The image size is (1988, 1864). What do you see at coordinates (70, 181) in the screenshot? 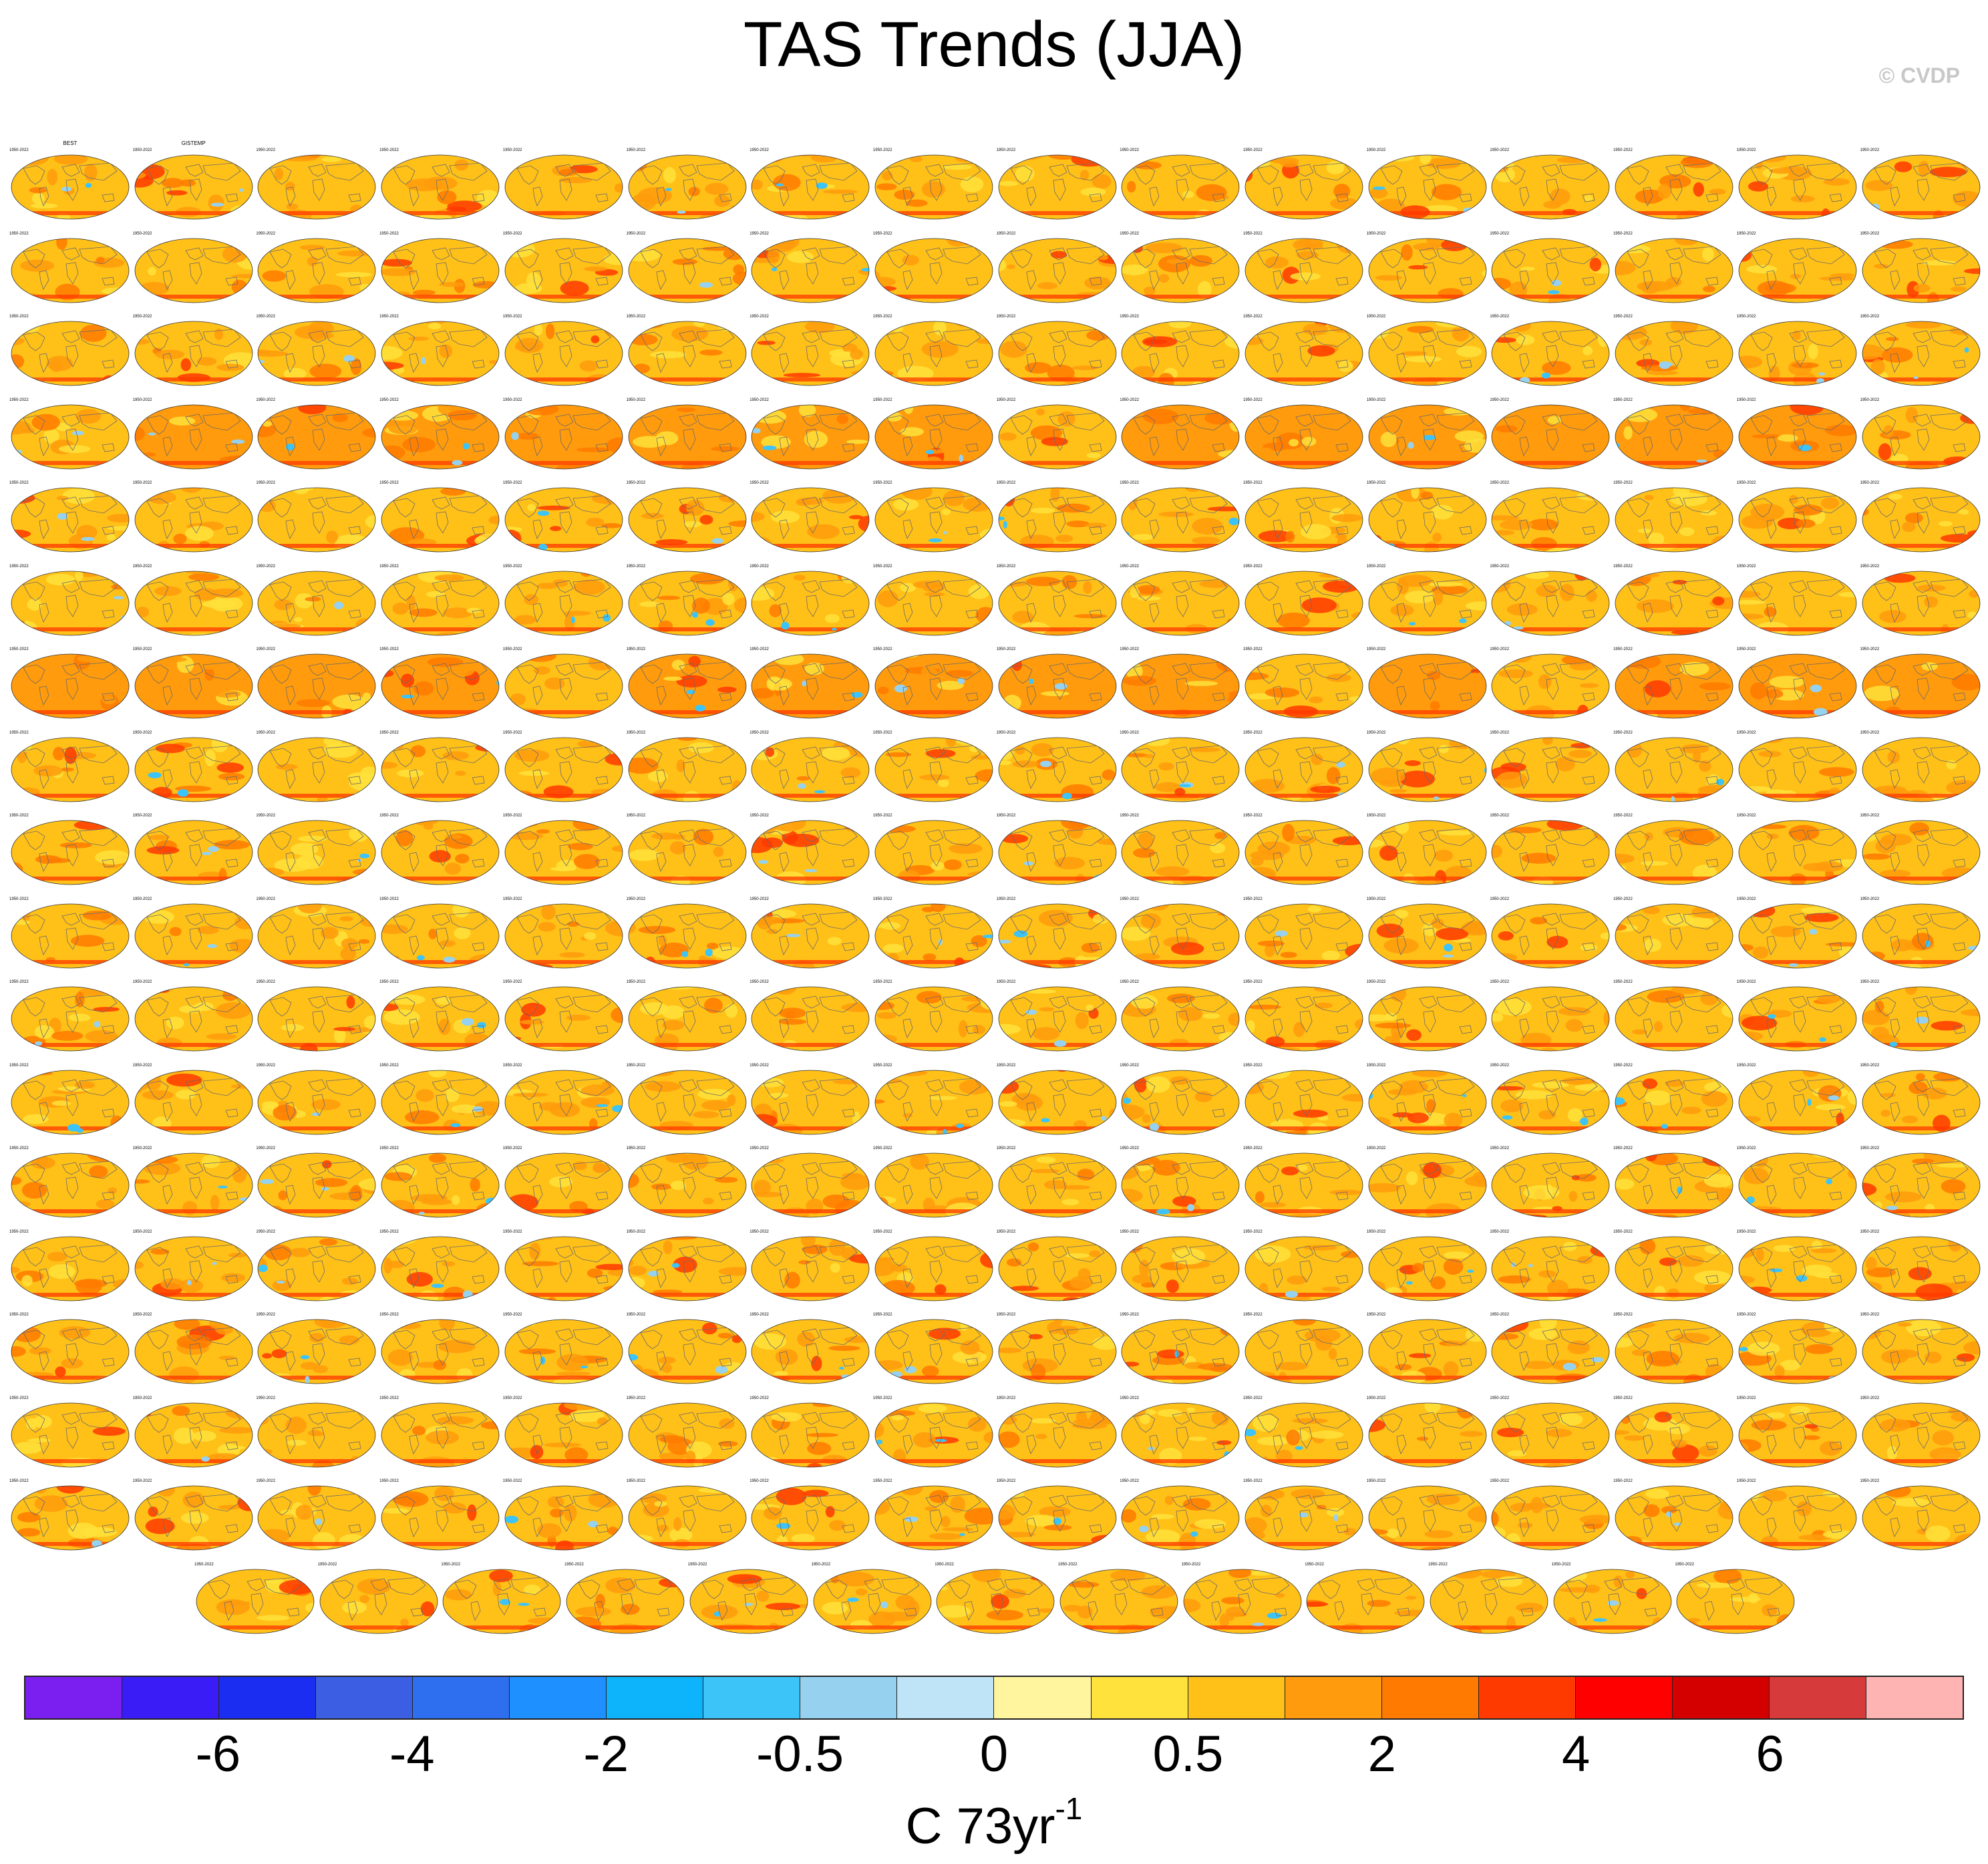
I see `trend-map-panel: BEST 1950-2022` at bounding box center [70, 181].